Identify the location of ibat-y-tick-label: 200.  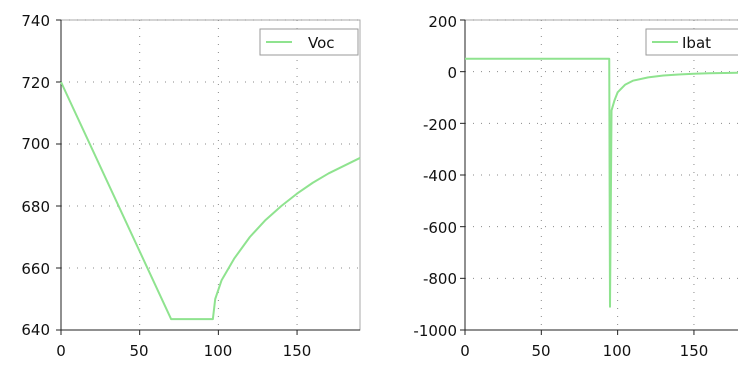
(442, 22).